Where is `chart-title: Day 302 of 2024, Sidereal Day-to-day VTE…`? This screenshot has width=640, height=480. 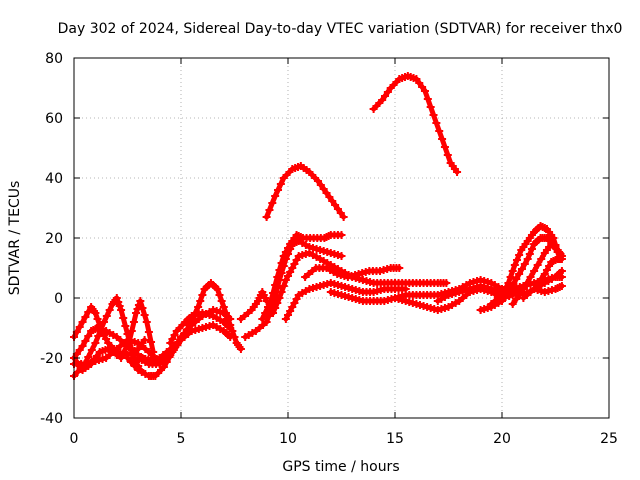 chart-title: Day 302 of 2024, Sidereal Day-to-day VTE… is located at coordinates (340, 29).